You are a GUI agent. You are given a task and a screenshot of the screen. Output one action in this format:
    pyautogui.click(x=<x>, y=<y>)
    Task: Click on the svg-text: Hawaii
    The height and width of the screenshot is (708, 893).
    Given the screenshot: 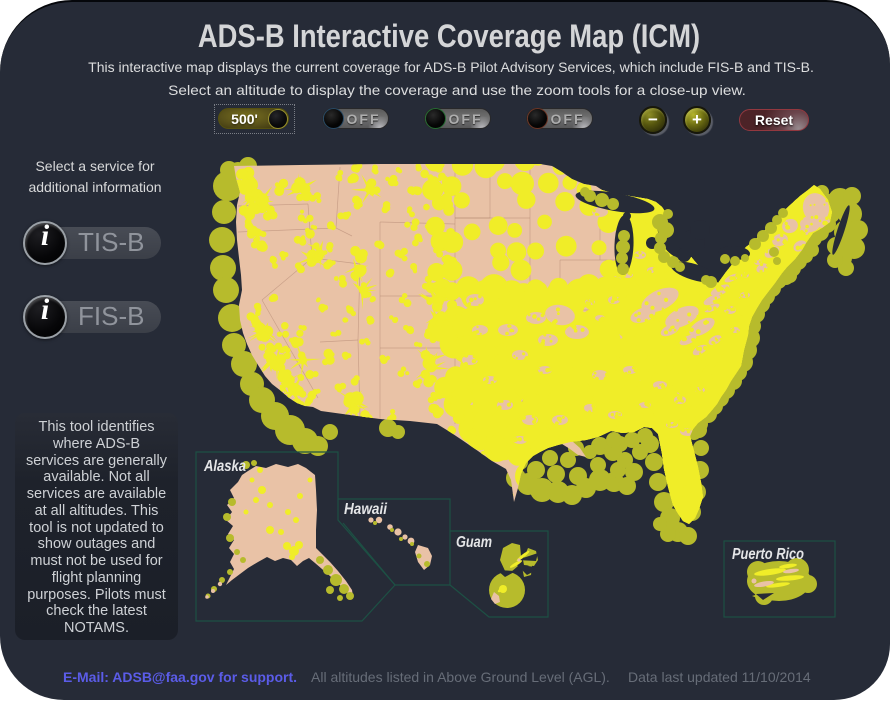 What is the action you would take?
    pyautogui.click(x=365, y=509)
    